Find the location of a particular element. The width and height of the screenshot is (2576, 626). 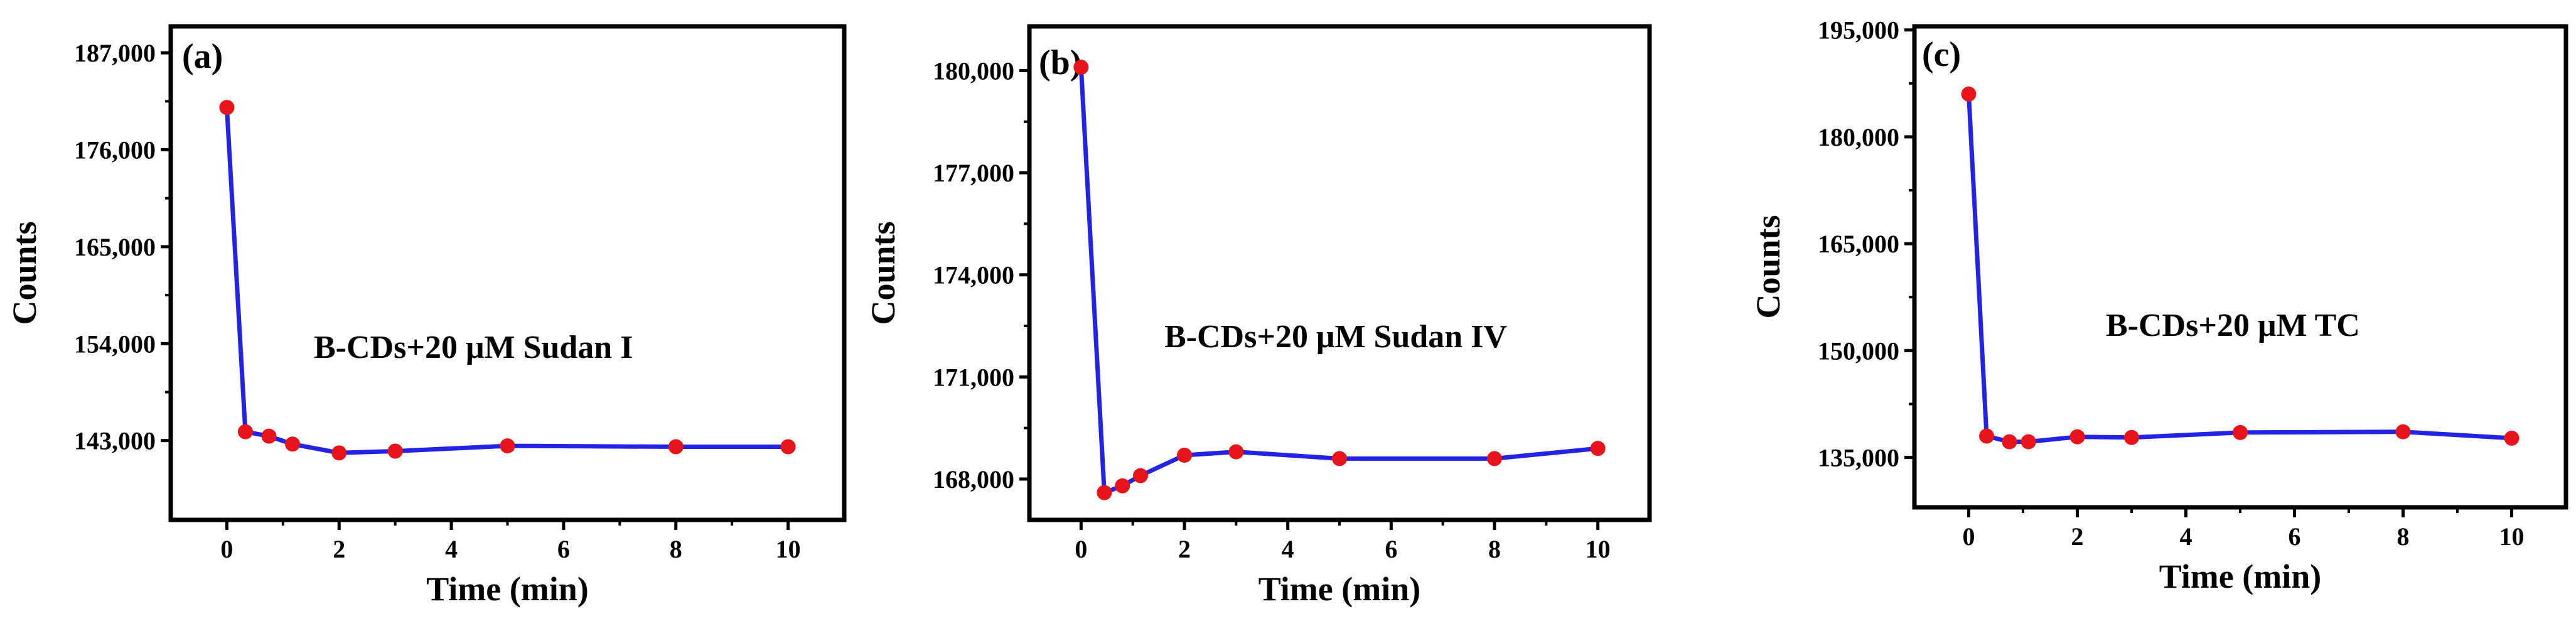

panel-label: (a) is located at coordinates (202, 56).